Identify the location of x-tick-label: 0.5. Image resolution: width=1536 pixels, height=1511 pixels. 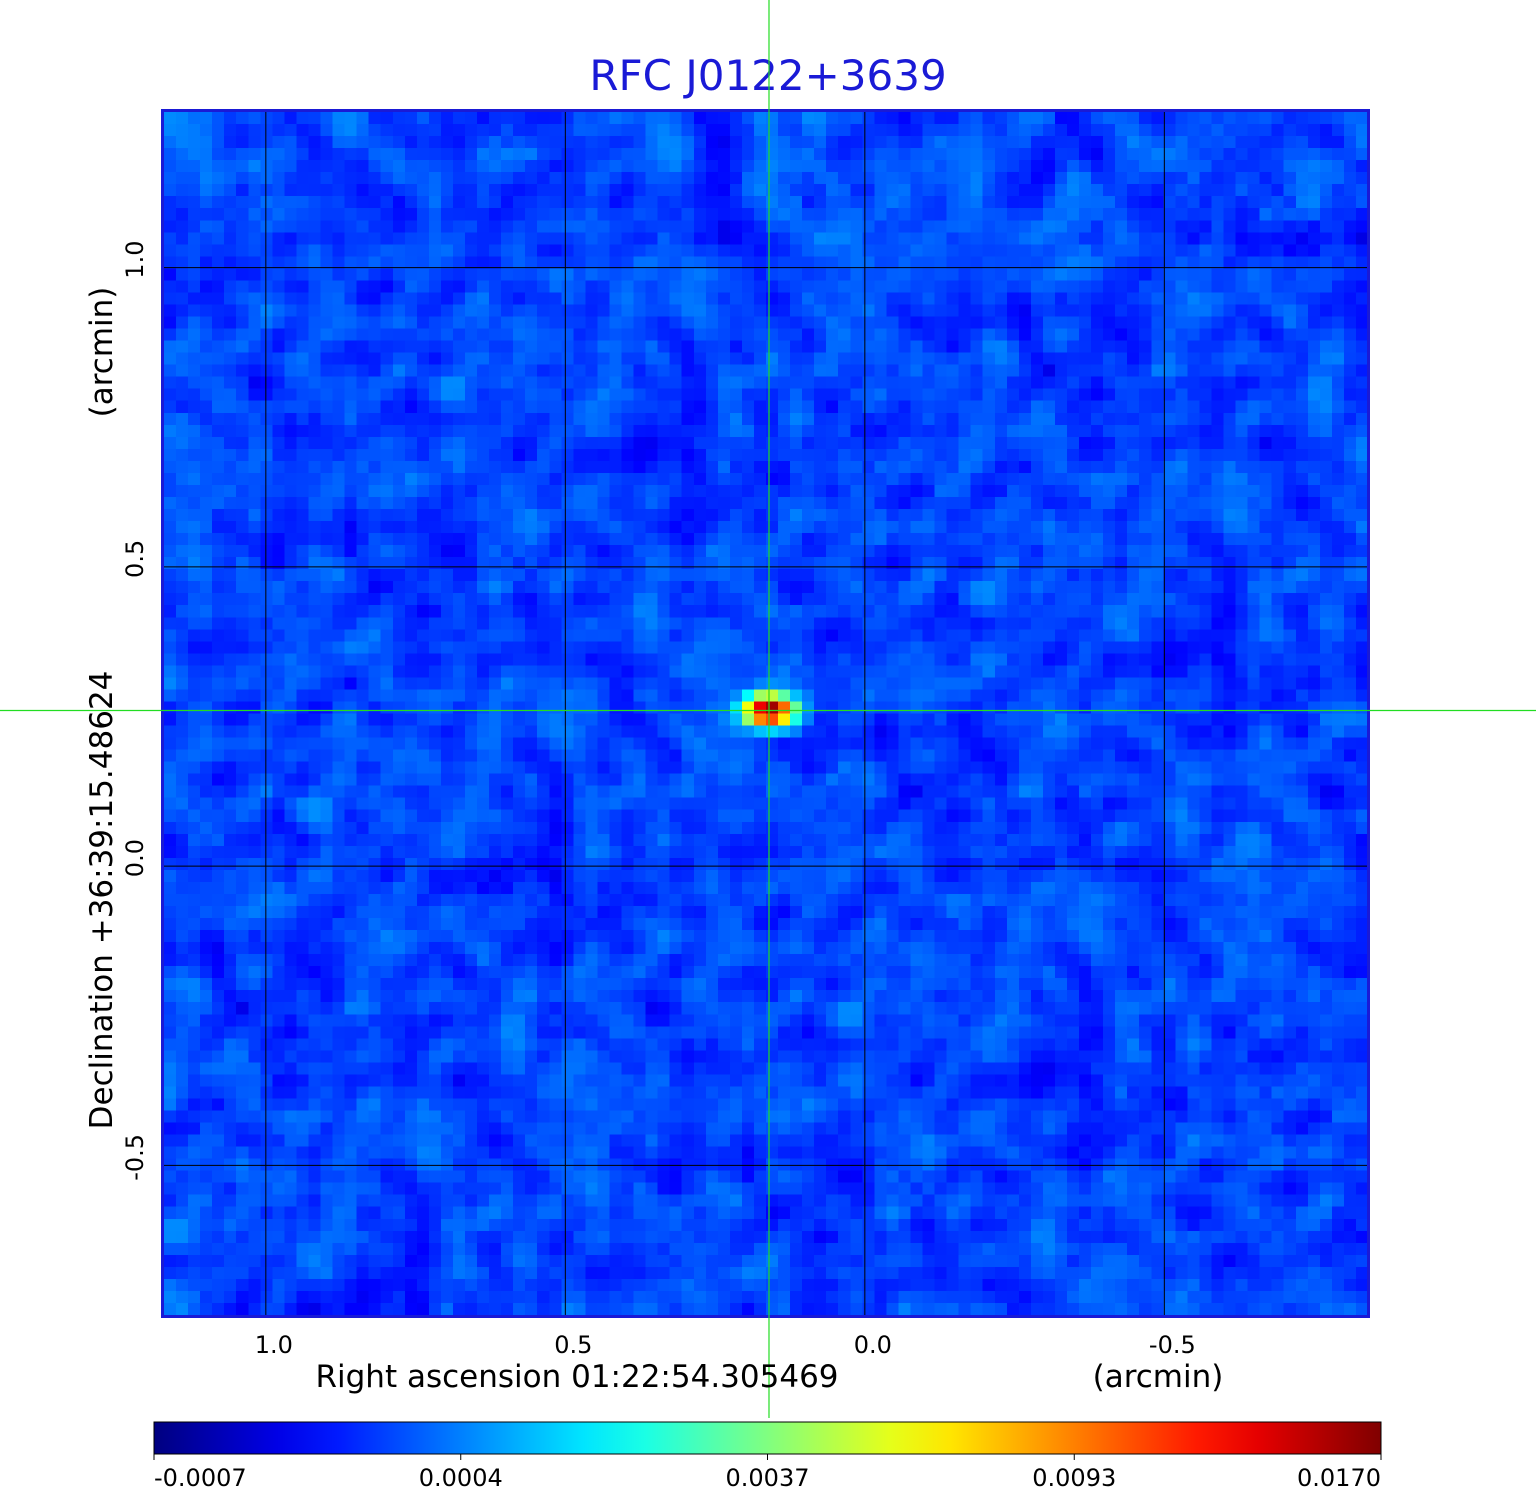
(573, 1345).